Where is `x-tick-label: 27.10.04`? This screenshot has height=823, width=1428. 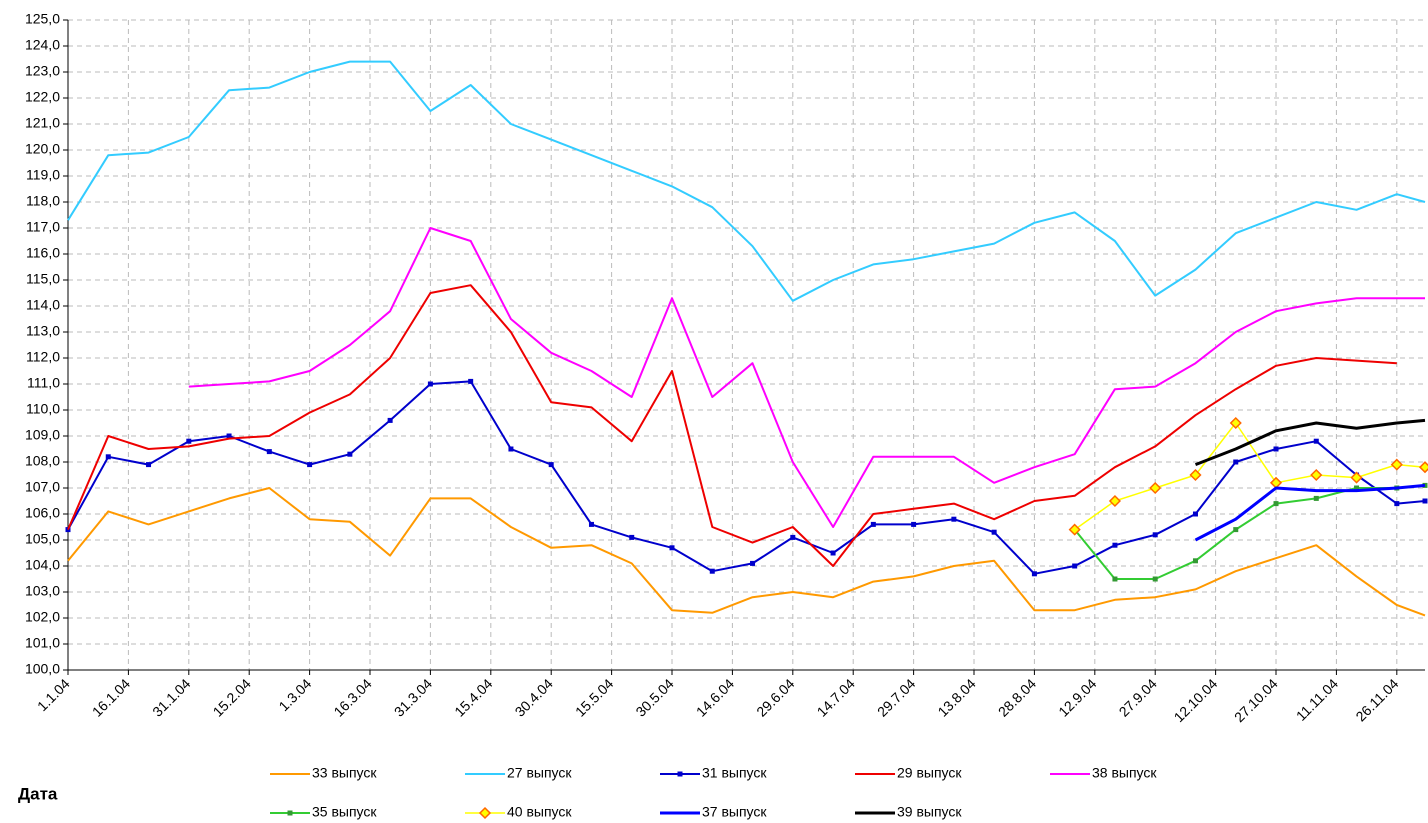
x-tick-label: 27.10.04 is located at coordinates (1256, 700).